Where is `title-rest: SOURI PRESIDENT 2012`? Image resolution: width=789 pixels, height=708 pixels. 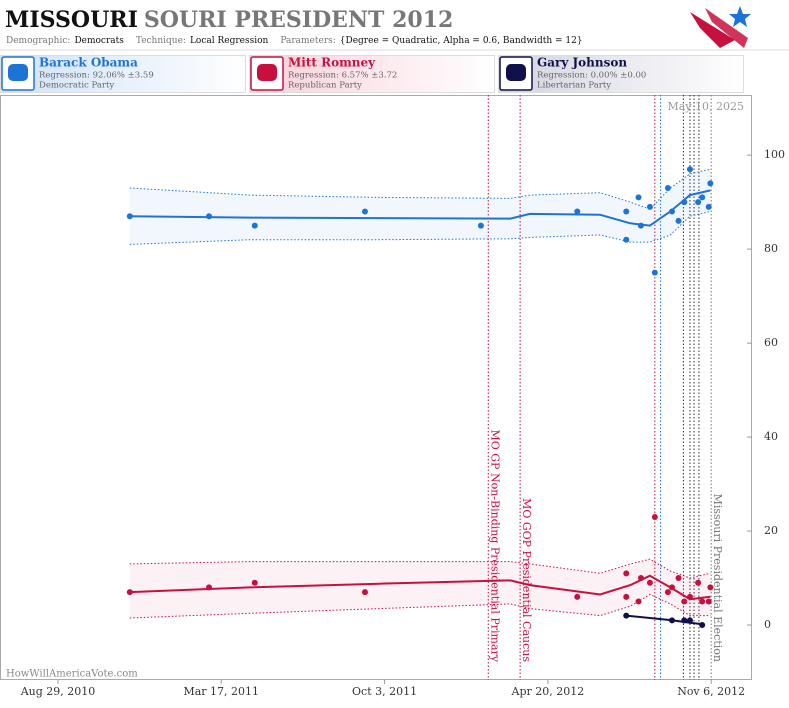
title-rest: SOURI PRESIDENT 2012 is located at coordinates (298, 20).